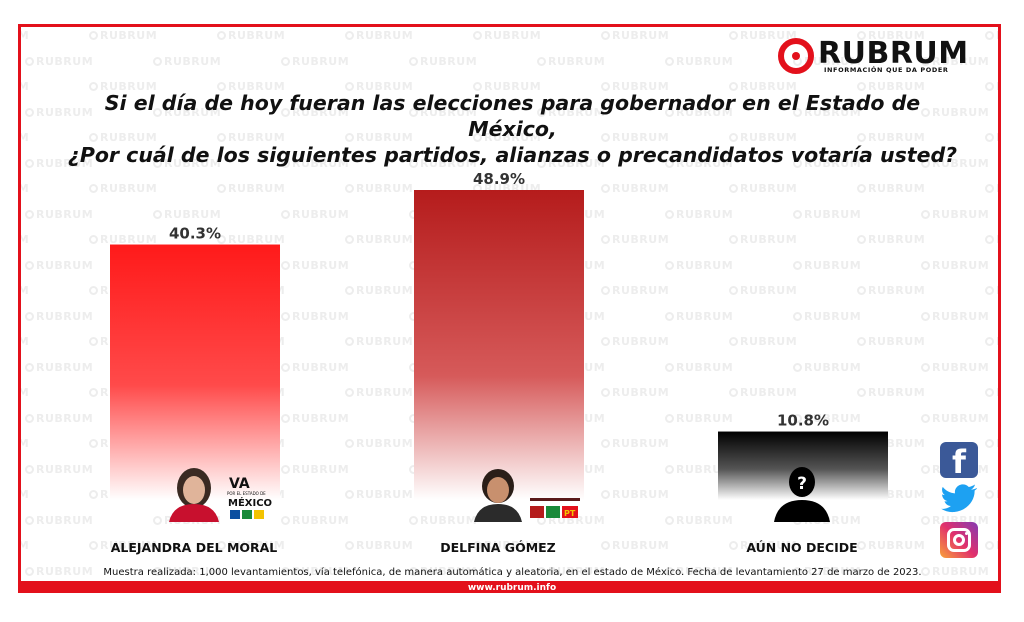  What do you see at coordinates (959, 498) in the screenshot?
I see `twitter-icon` at bounding box center [959, 498].